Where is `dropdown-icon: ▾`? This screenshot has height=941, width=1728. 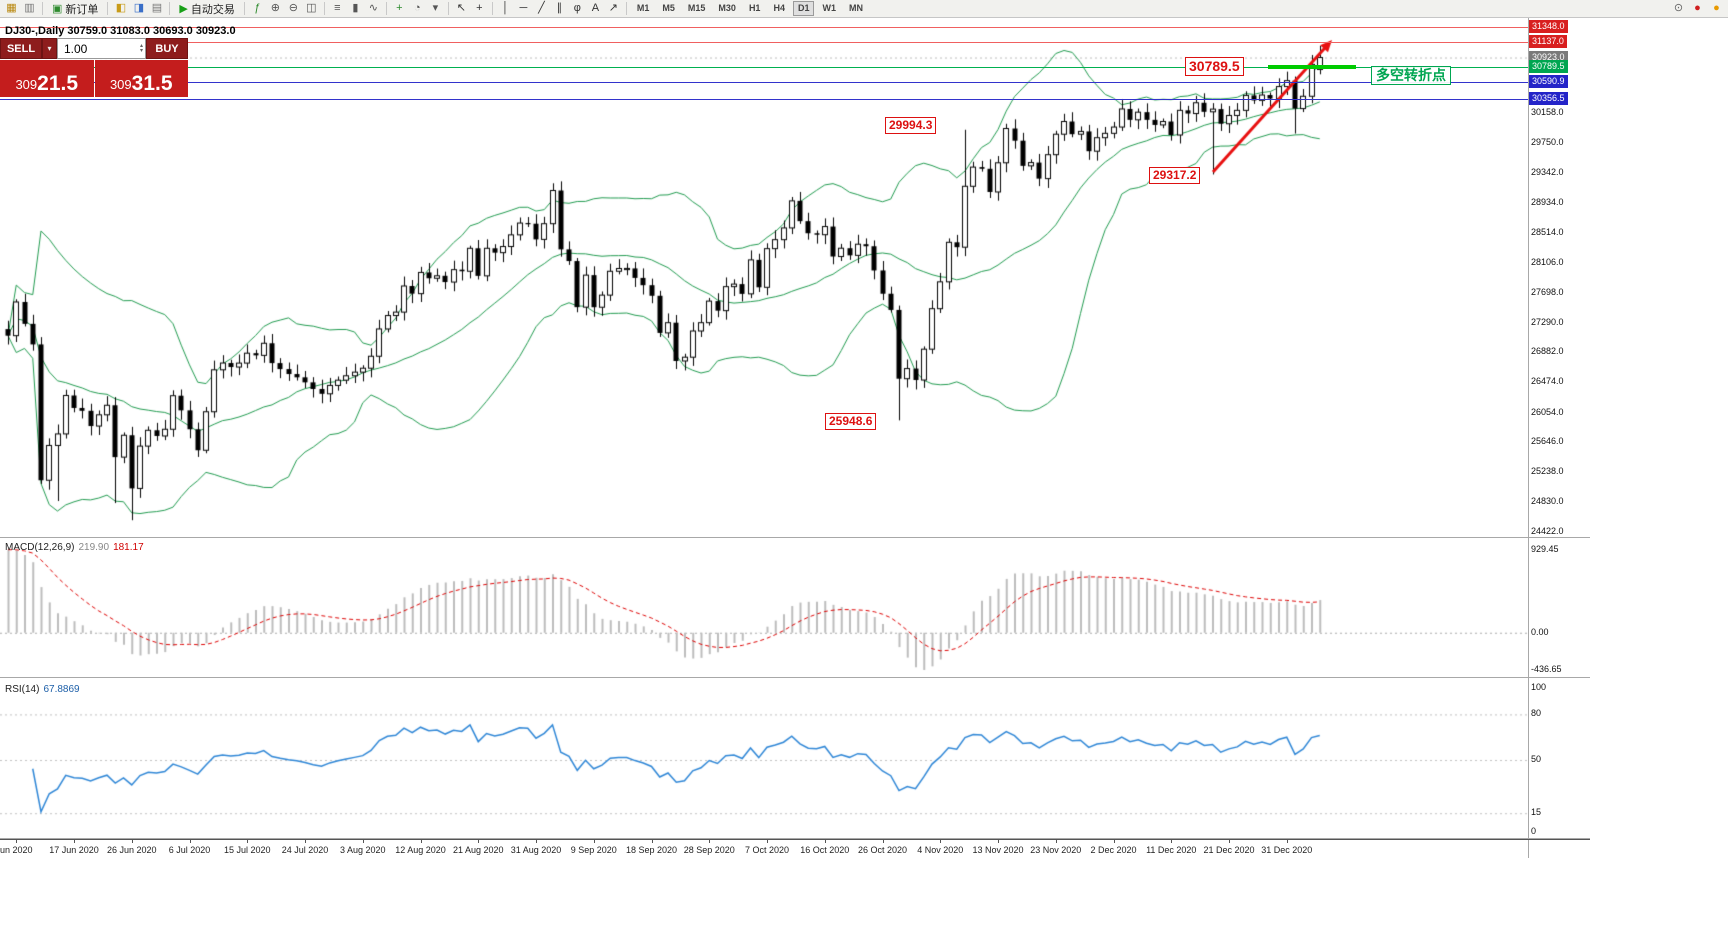 dropdown-icon: ▾ is located at coordinates (435, 8).